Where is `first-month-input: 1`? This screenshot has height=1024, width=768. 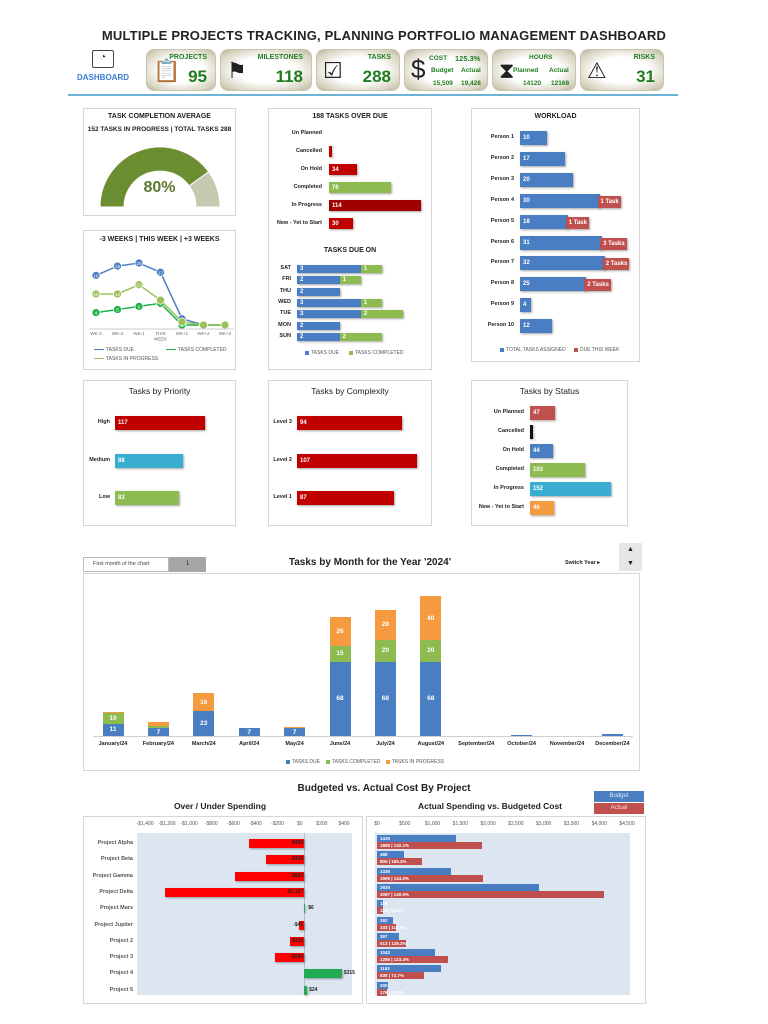 first-month-input: 1 is located at coordinates (187, 564).